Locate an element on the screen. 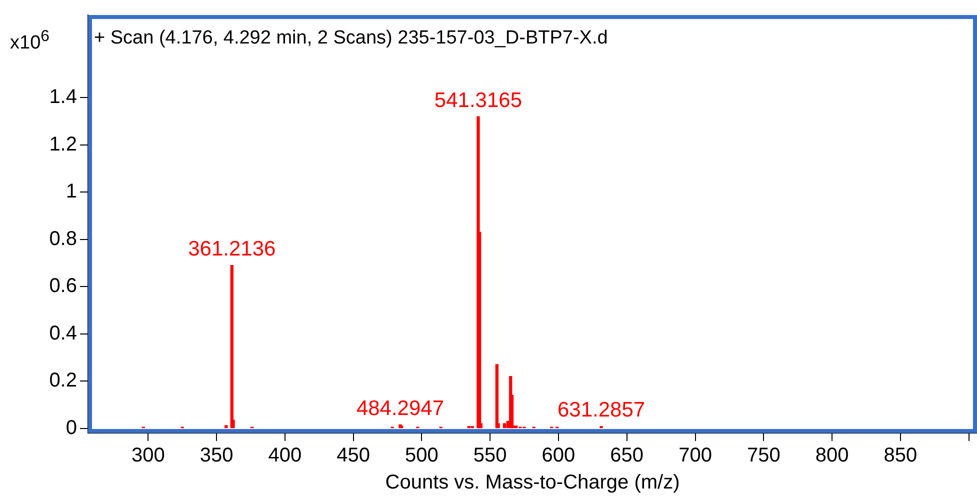  y-tick-label: 1.2 is located at coordinates (63, 144).